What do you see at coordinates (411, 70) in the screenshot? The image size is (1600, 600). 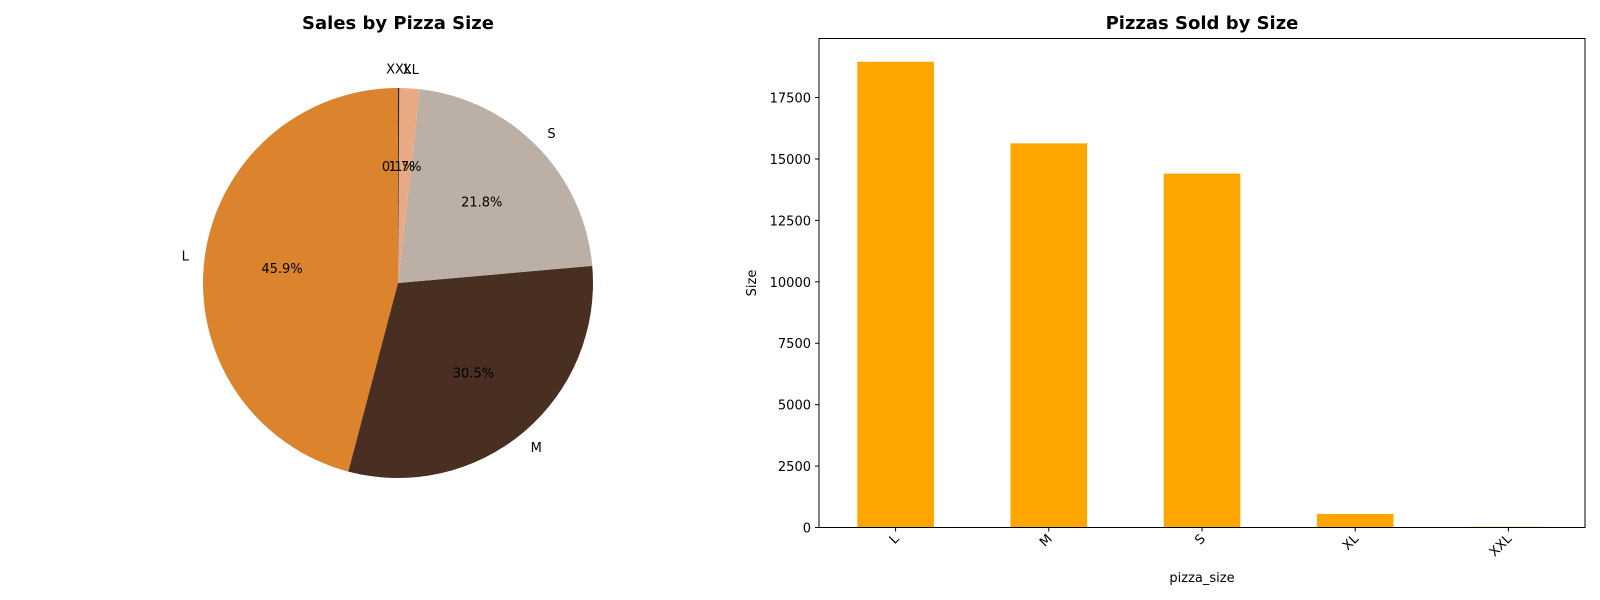 I see `pie-label-xl: XL` at bounding box center [411, 70].